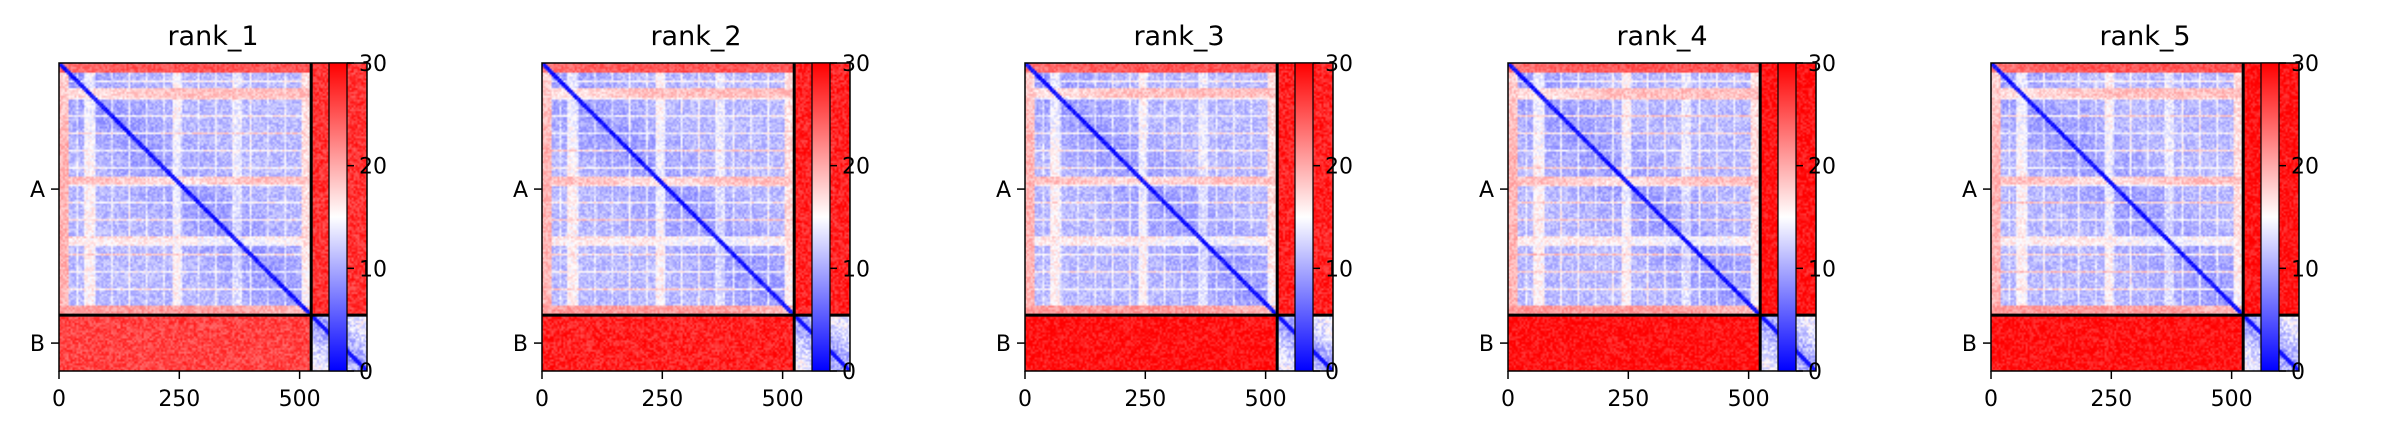 The height and width of the screenshot is (438, 2400). I want to click on panel-title: rank_5, so click(2144, 36).